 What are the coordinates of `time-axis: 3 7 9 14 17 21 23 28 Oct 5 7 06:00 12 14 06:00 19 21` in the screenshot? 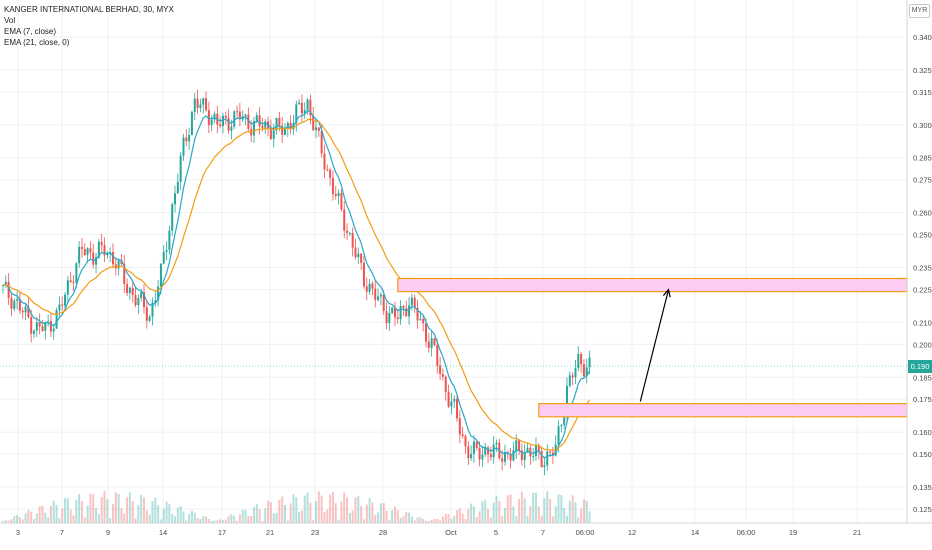 It's located at (438, 532).